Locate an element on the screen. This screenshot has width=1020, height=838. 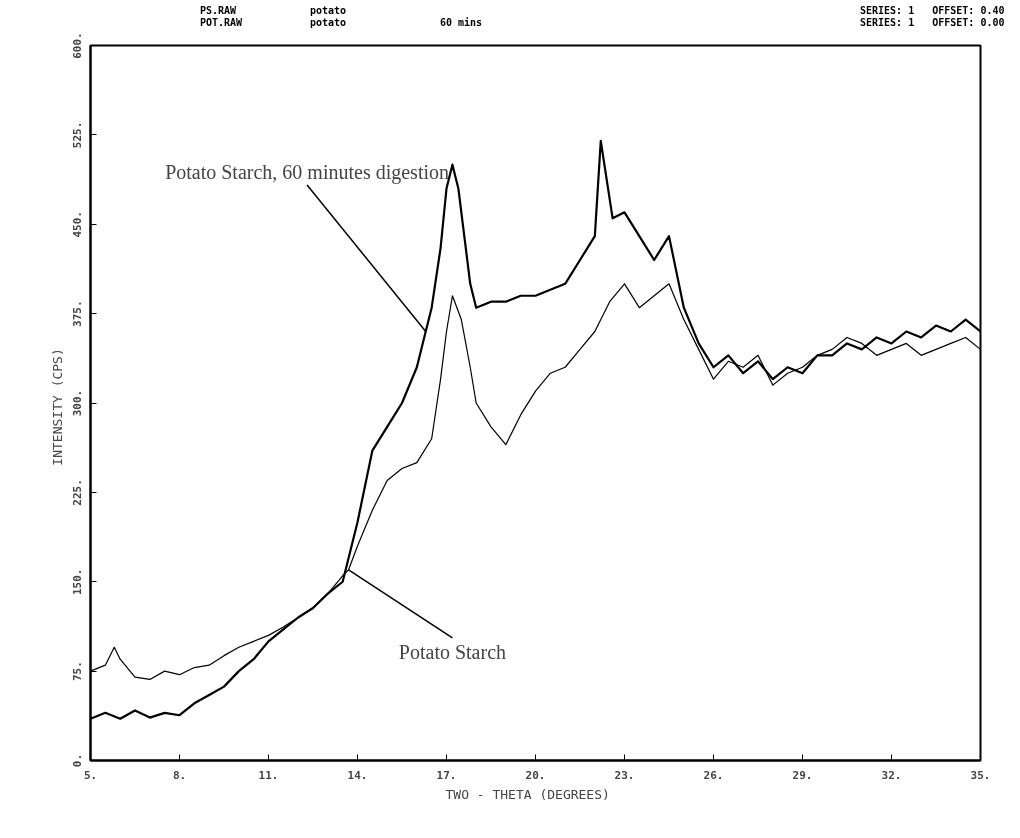
x-tick-label: 23. is located at coordinates (624, 775).